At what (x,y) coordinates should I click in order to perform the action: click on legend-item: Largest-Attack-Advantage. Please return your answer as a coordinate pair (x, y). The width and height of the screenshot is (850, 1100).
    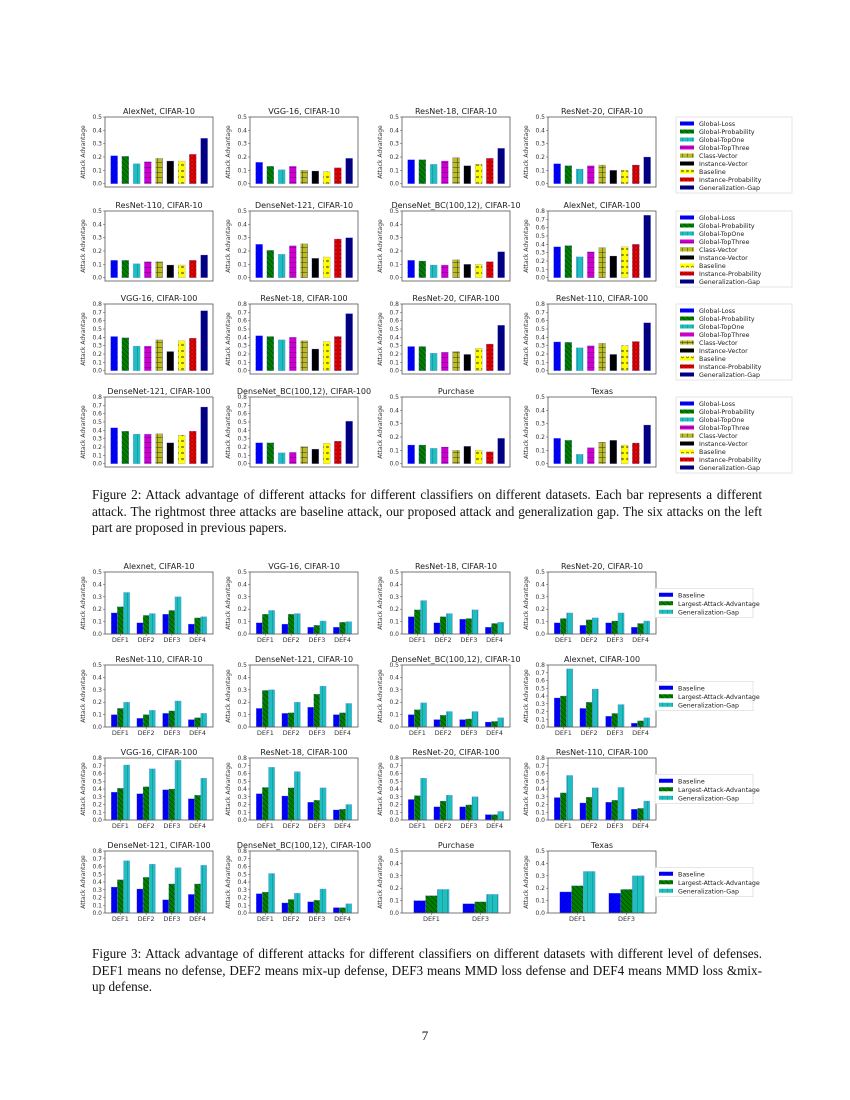
    Looking at the image, I should click on (709, 790).